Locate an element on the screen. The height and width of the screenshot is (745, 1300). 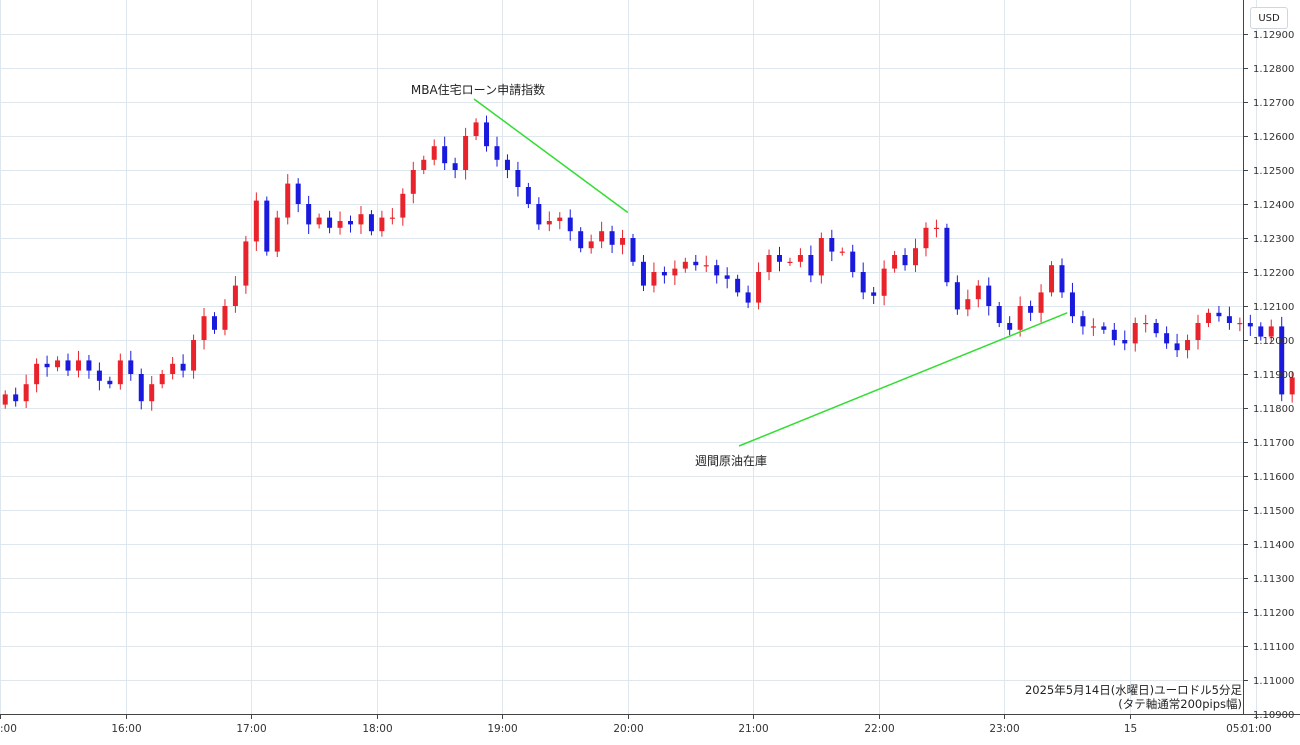
y-tick-label: 1.12300 is located at coordinates (1273, 239).